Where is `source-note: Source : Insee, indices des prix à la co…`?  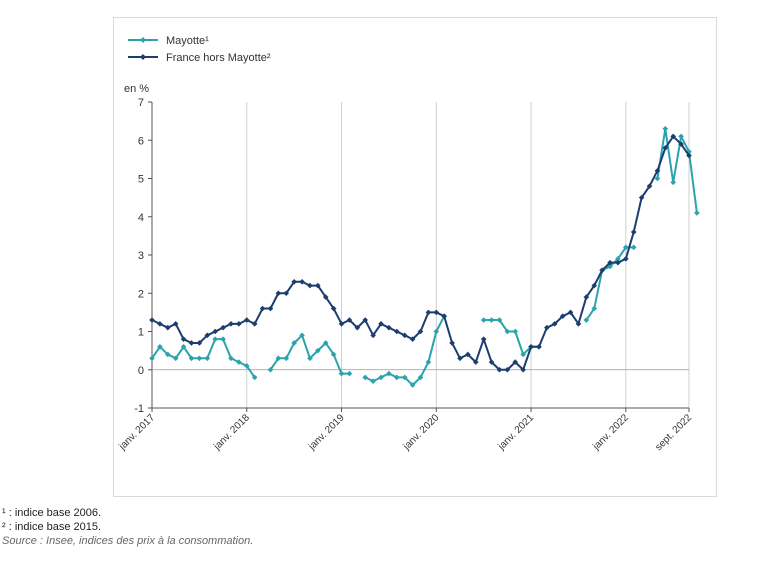
source-note: Source : Insee, indices des prix à la co… is located at coordinates (128, 541).